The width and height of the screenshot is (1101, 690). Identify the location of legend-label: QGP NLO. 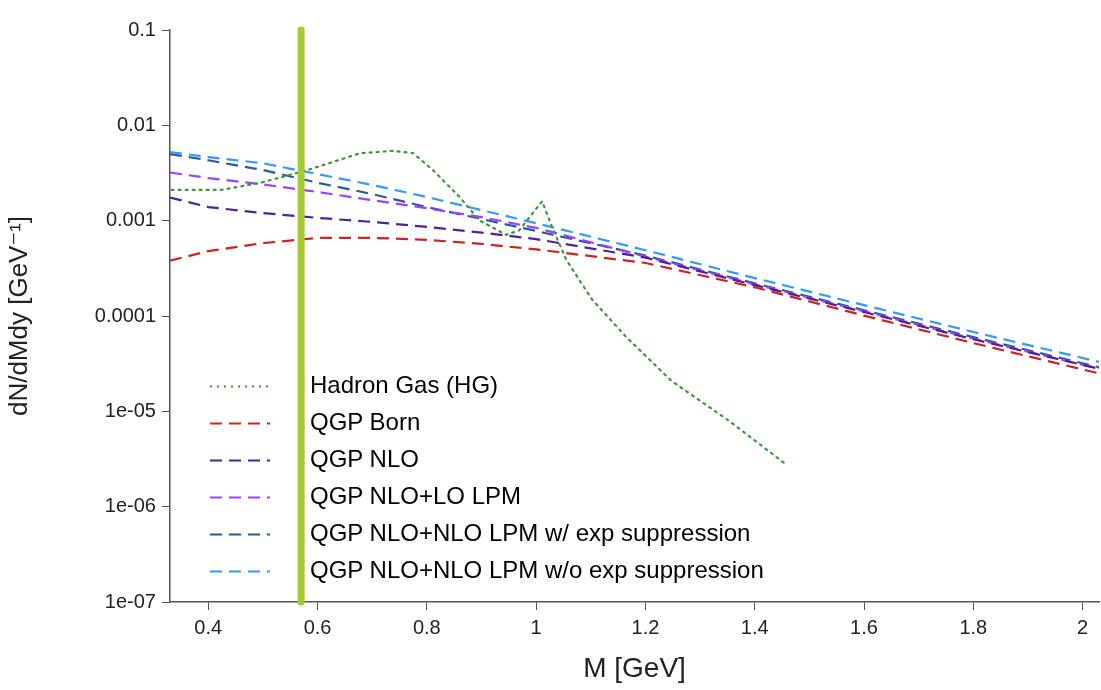
(364, 459).